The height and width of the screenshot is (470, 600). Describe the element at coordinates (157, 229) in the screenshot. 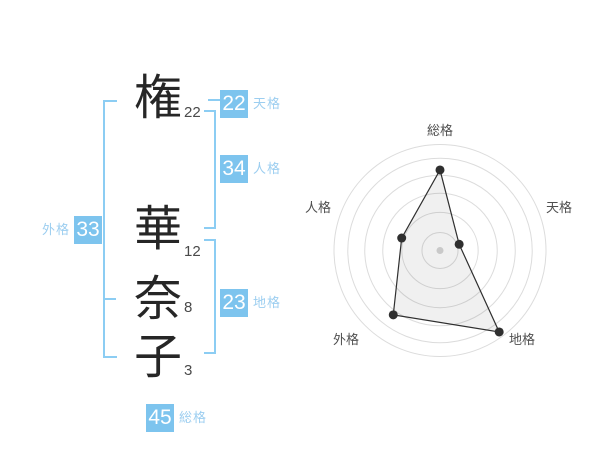

I see `name-char-2: 華` at that location.